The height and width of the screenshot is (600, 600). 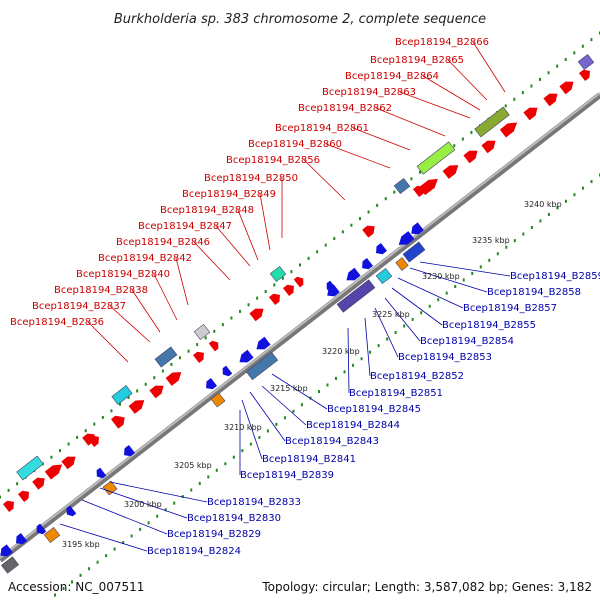 I want to click on reverse-gene-label: Bcep18194_B2829, so click(x=214, y=534).